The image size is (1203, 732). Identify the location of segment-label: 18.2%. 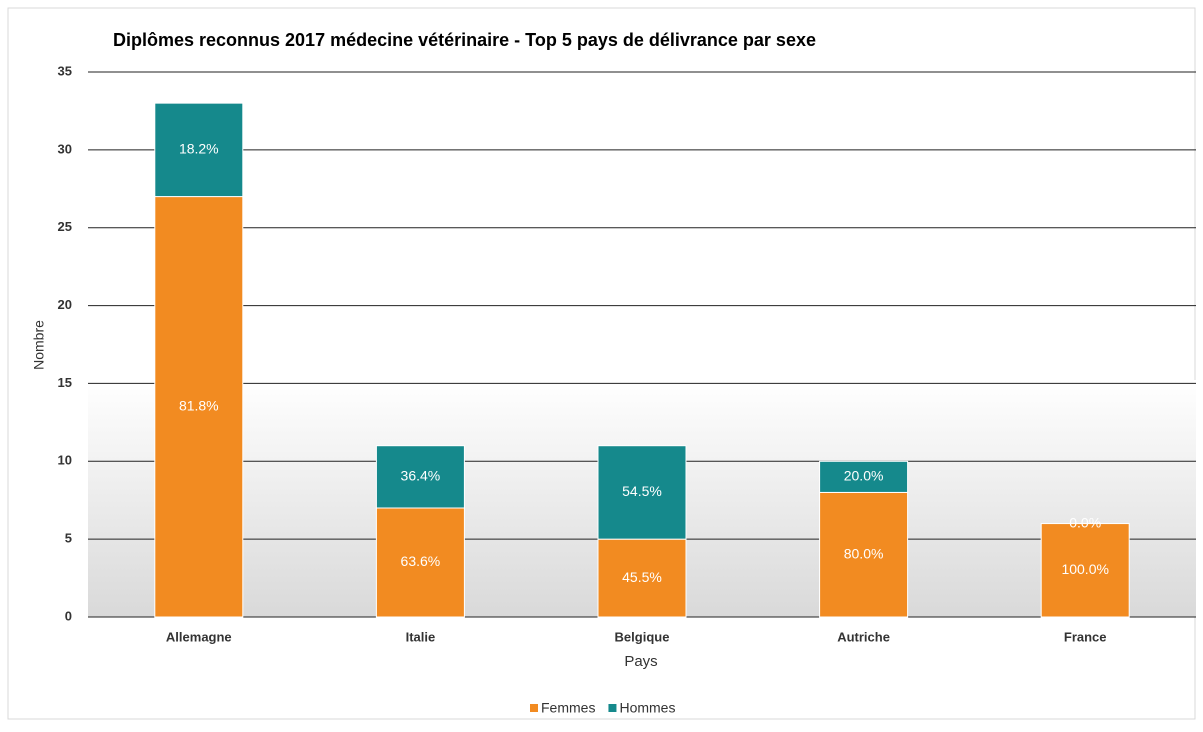
(199, 149).